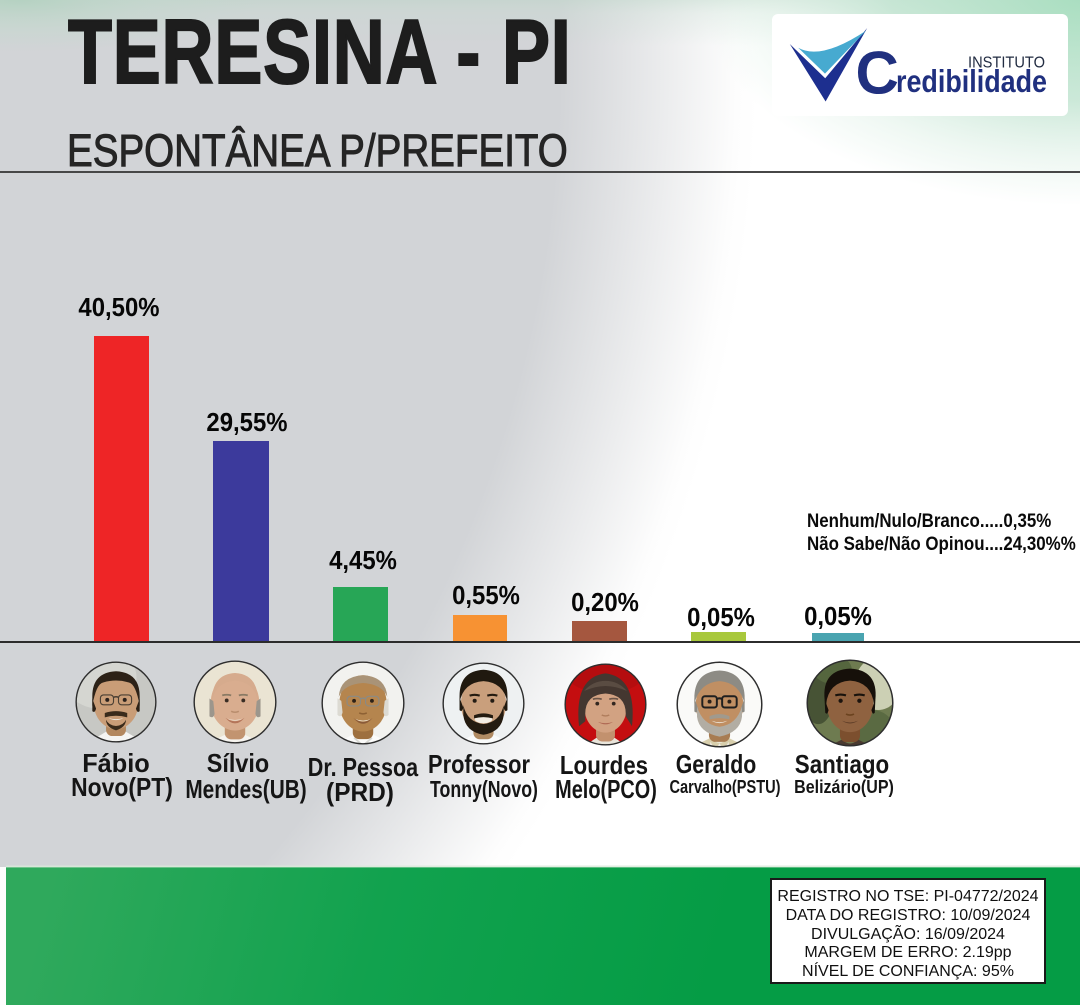 This screenshot has width=1080, height=1005. Describe the element at coordinates (877, 72) in the screenshot. I see `svg-text: C` at that location.